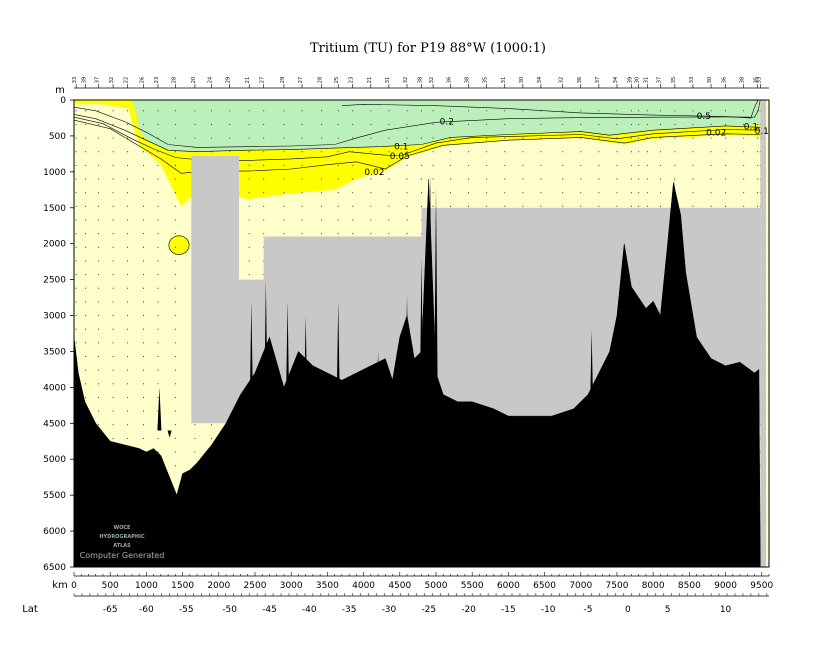 Image resolution: width=820 pixels, height=650 pixels. What do you see at coordinates (432, 80) in the screenshot?
I see `station-label: 32` at bounding box center [432, 80].